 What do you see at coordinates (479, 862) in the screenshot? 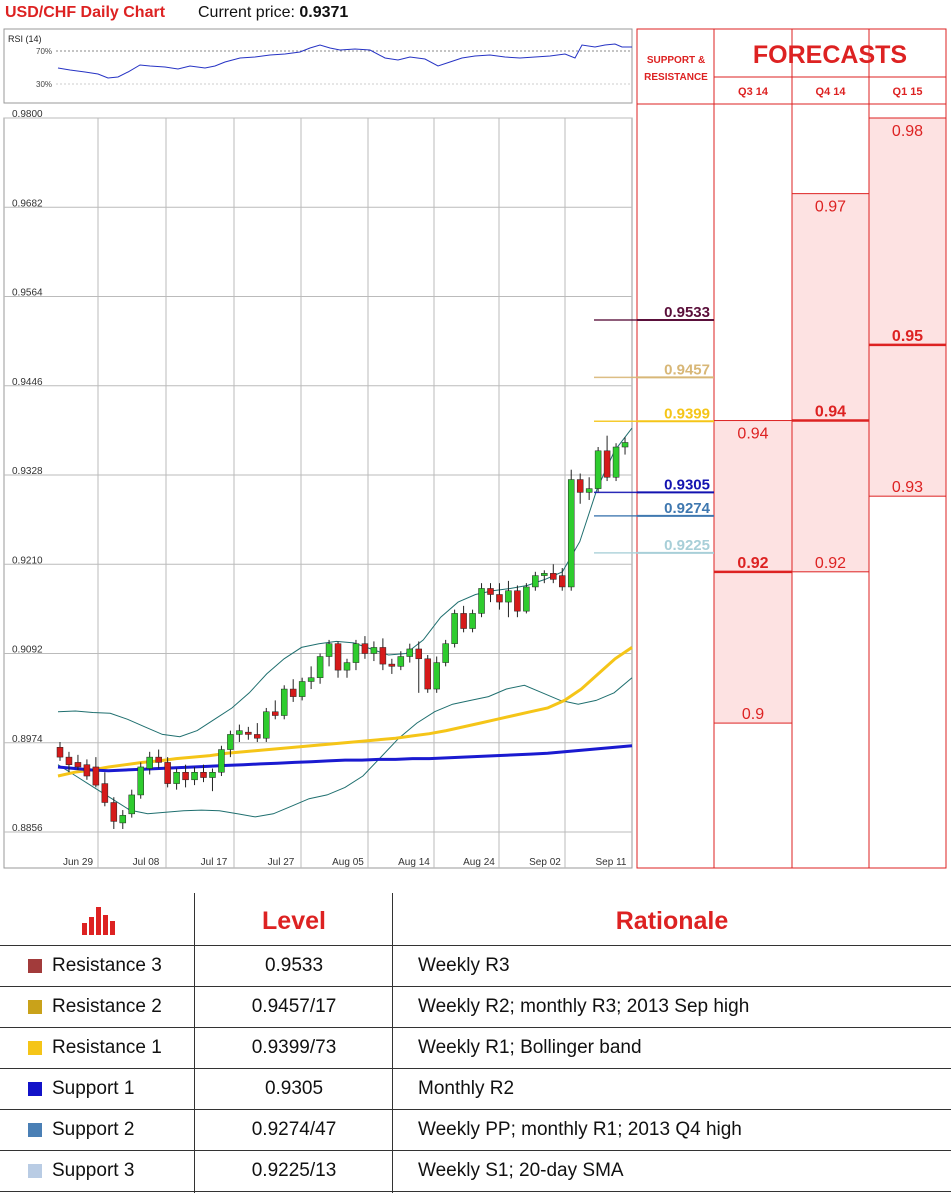
I see `x-tick-label: Aug 24` at bounding box center [479, 862].